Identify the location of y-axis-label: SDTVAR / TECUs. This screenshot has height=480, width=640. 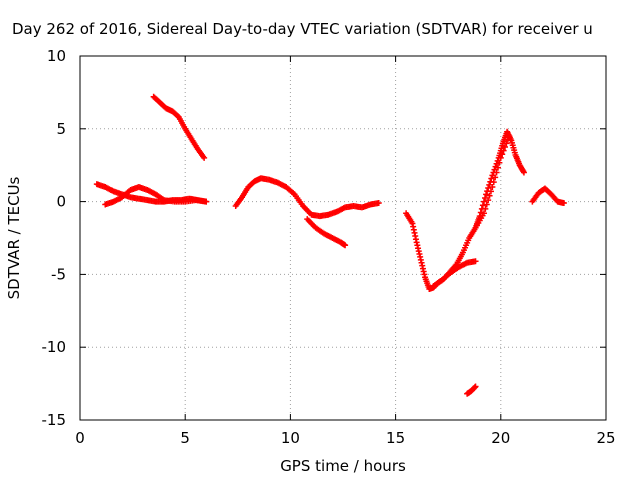
(14, 237).